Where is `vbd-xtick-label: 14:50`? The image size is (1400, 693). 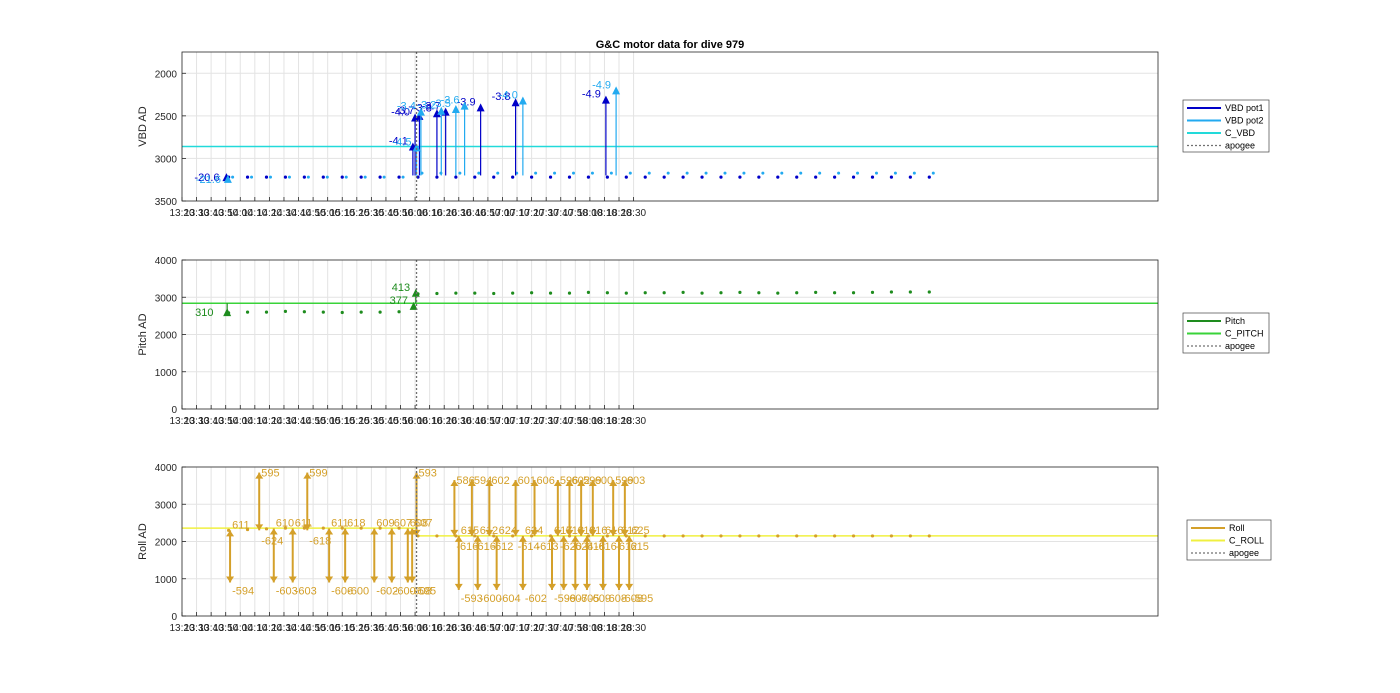
vbd-xtick-label: 14:50 is located at coordinates (313, 213).